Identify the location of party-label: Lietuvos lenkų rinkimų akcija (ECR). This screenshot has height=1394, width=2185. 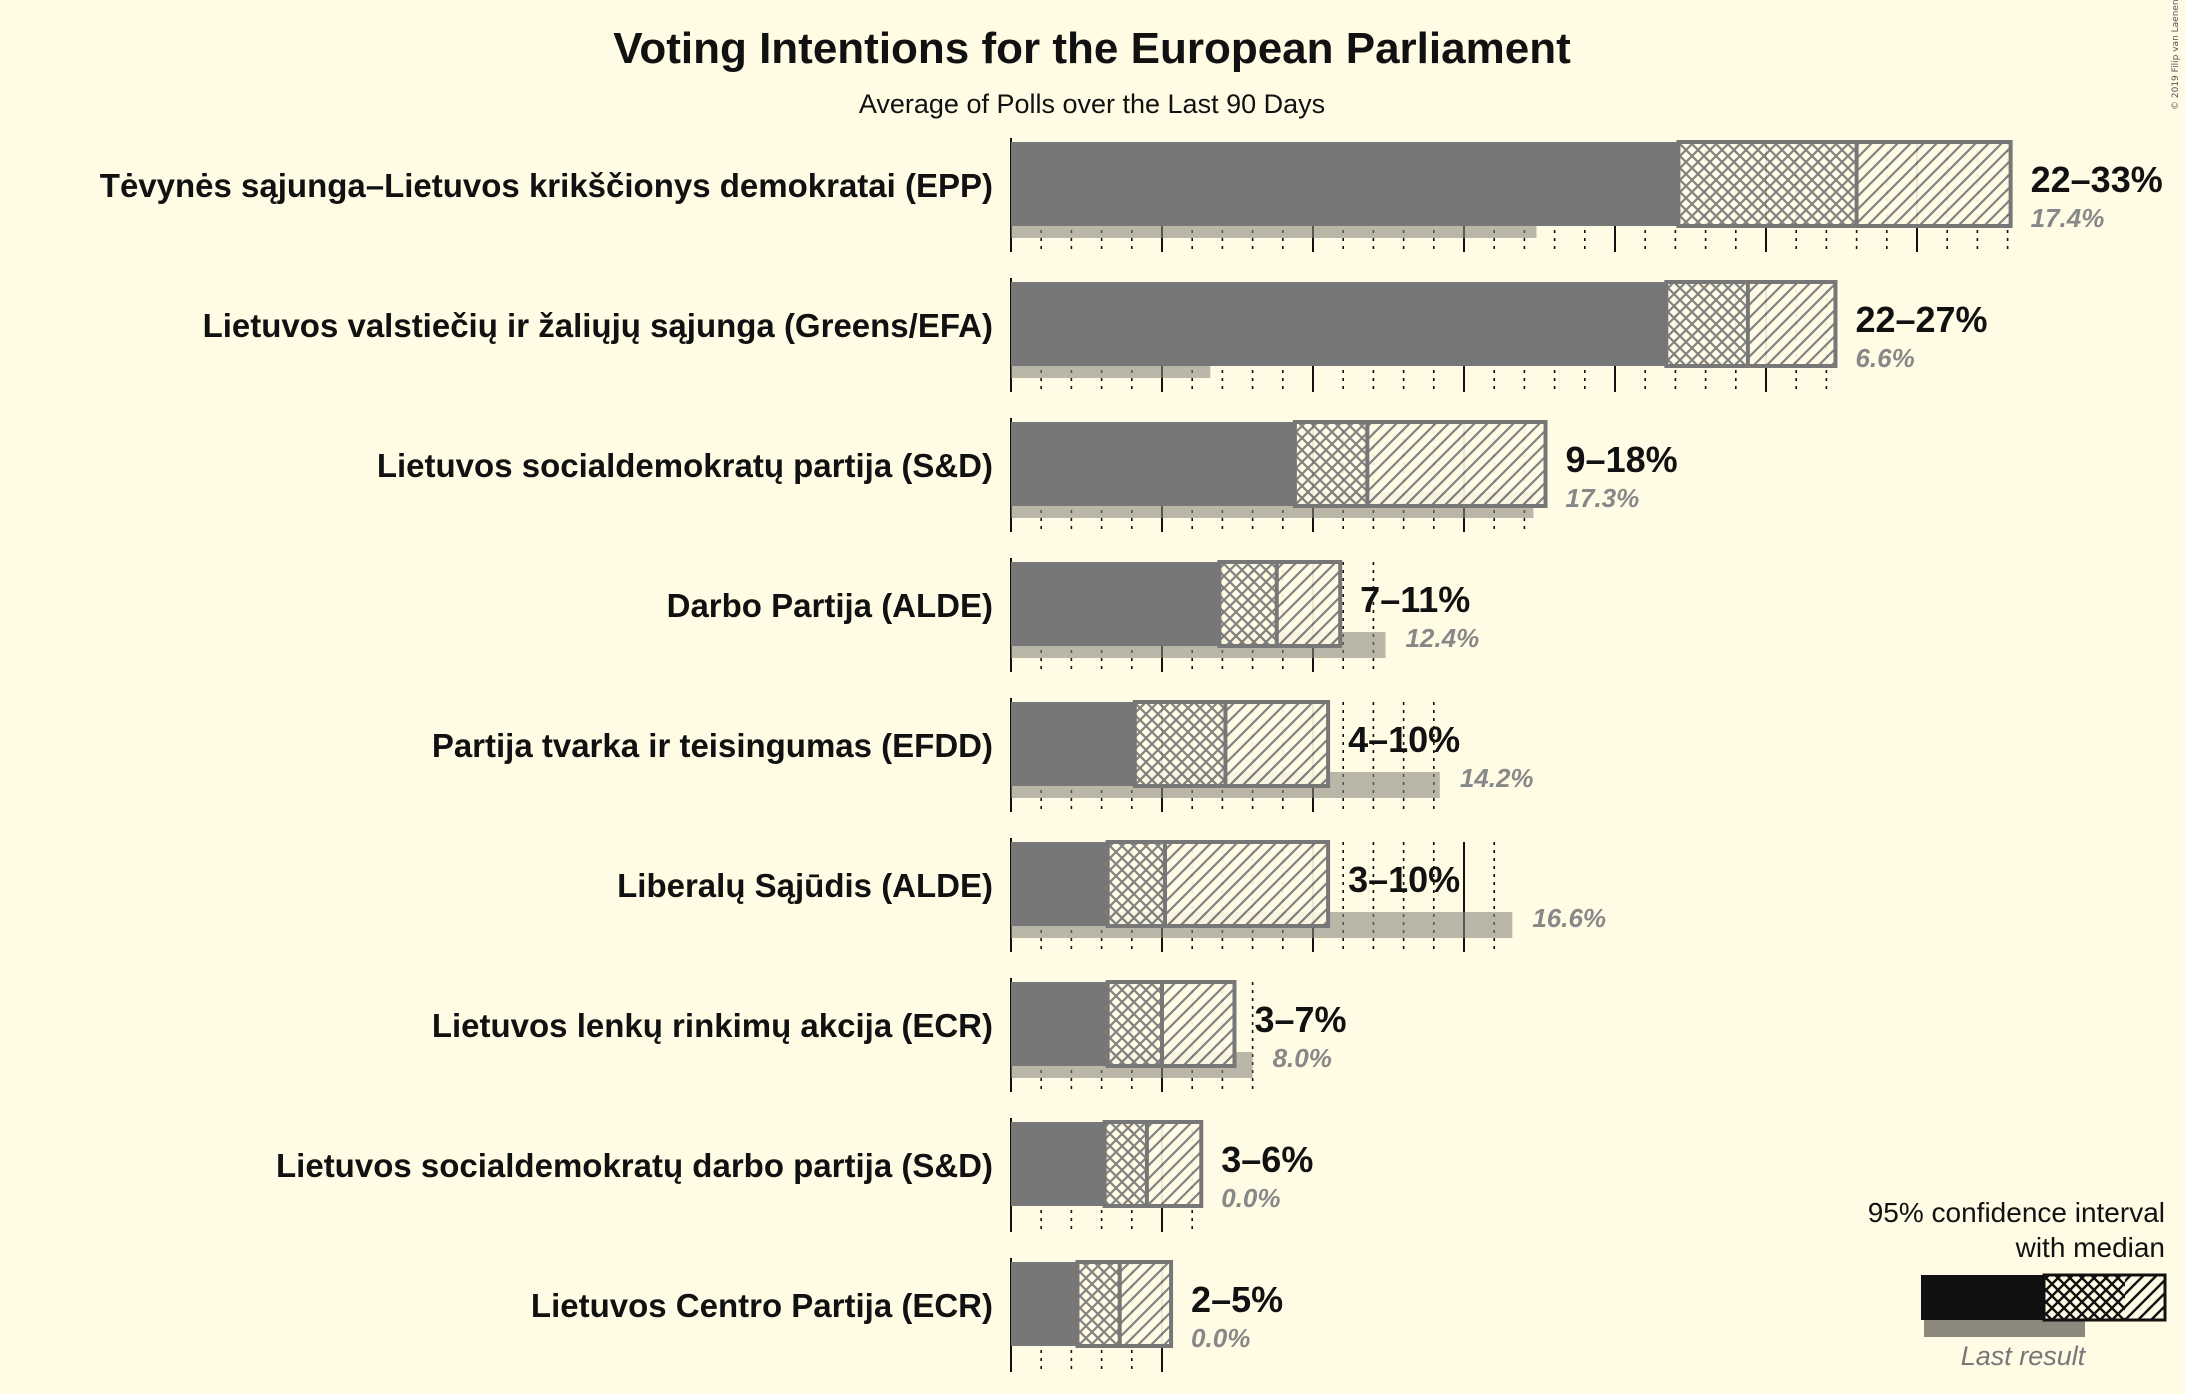
(712, 1025).